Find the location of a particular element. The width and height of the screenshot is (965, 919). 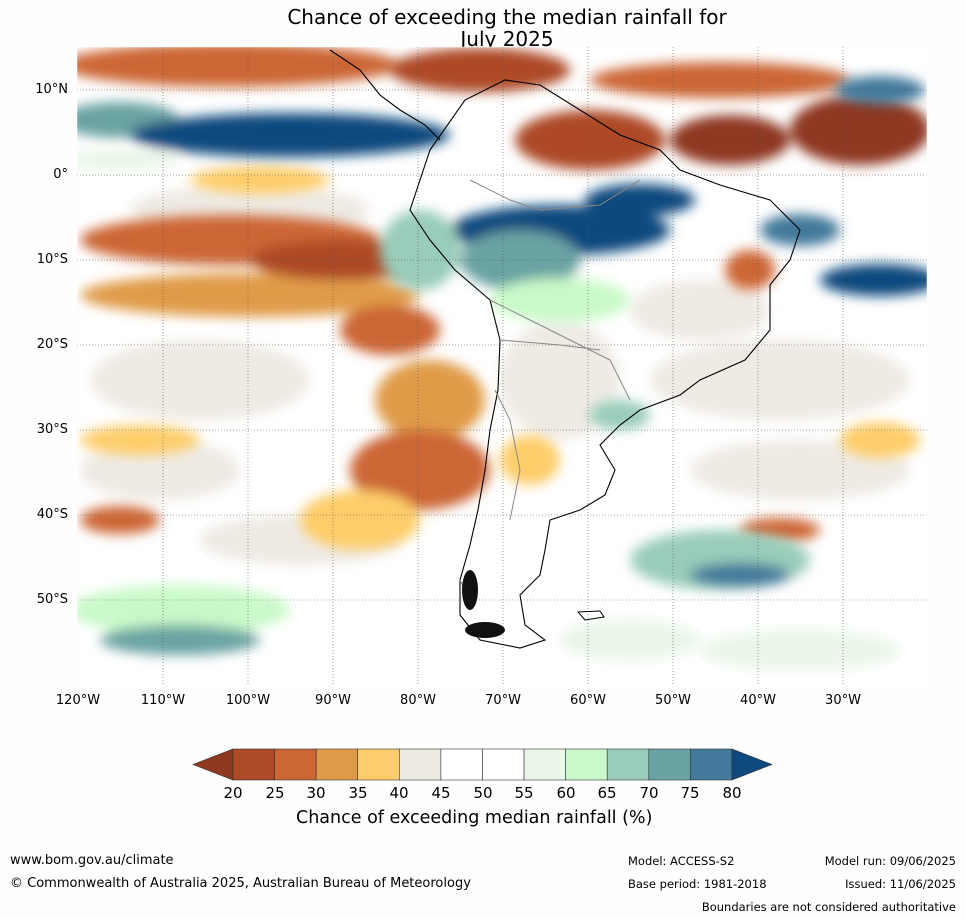

lat-label-30s: 30°S is located at coordinates (52, 429).